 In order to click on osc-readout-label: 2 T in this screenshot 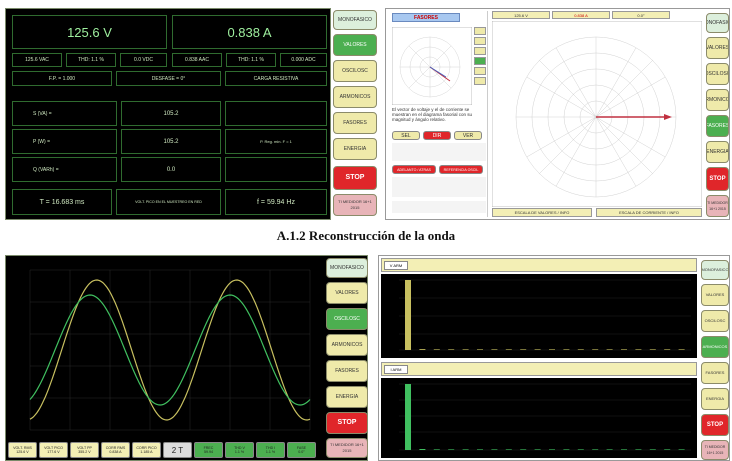, I will do `click(177, 450)`.